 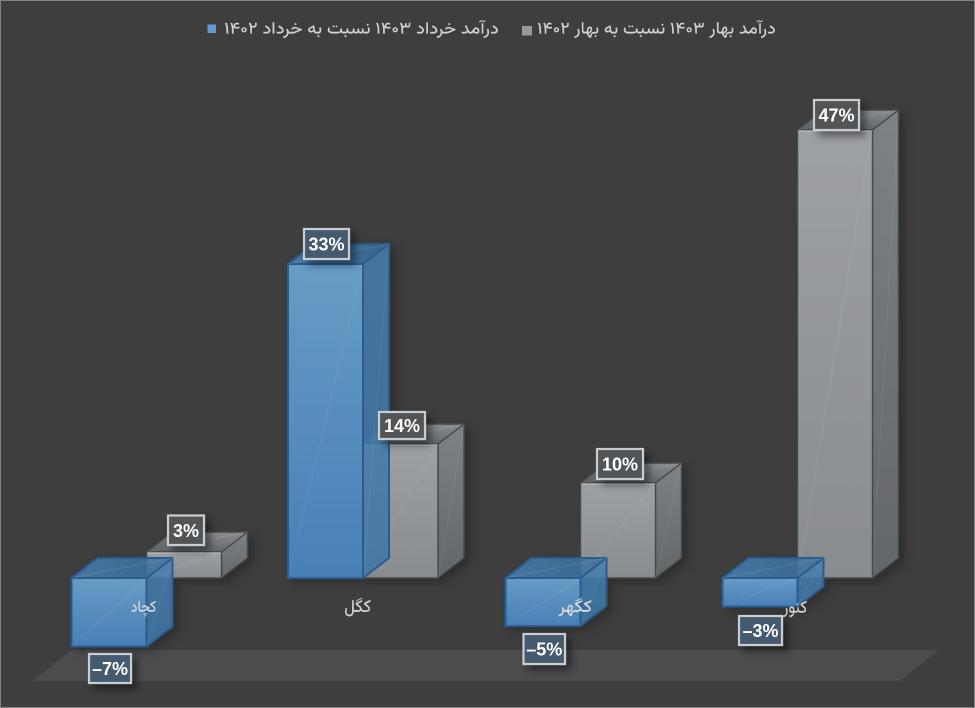 What do you see at coordinates (186, 531) in the screenshot?
I see `svg-text: 3%` at bounding box center [186, 531].